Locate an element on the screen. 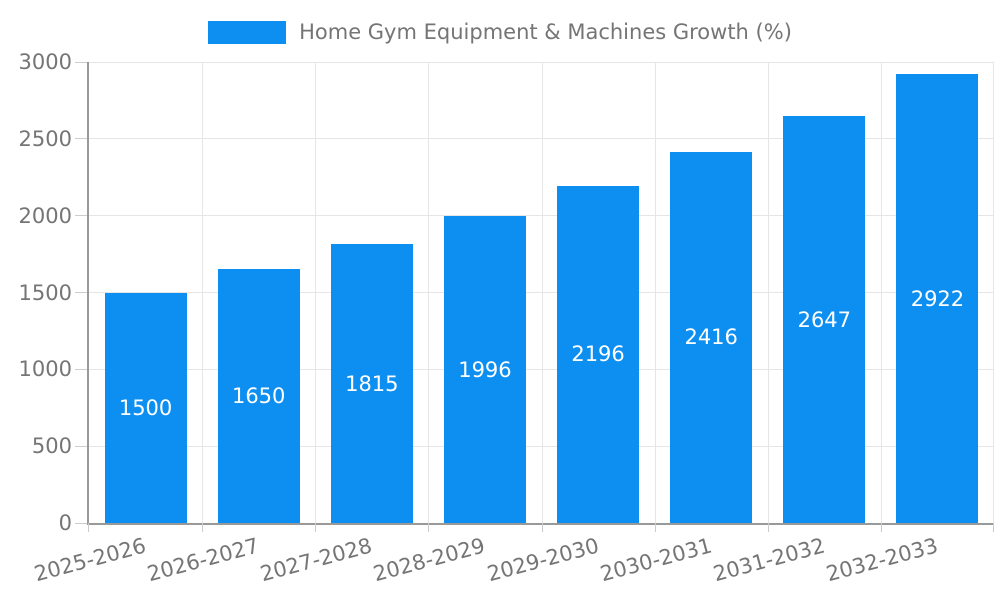 This screenshot has width=1000, height=600. x-axis-category-label: 2026-2027 is located at coordinates (203, 560).